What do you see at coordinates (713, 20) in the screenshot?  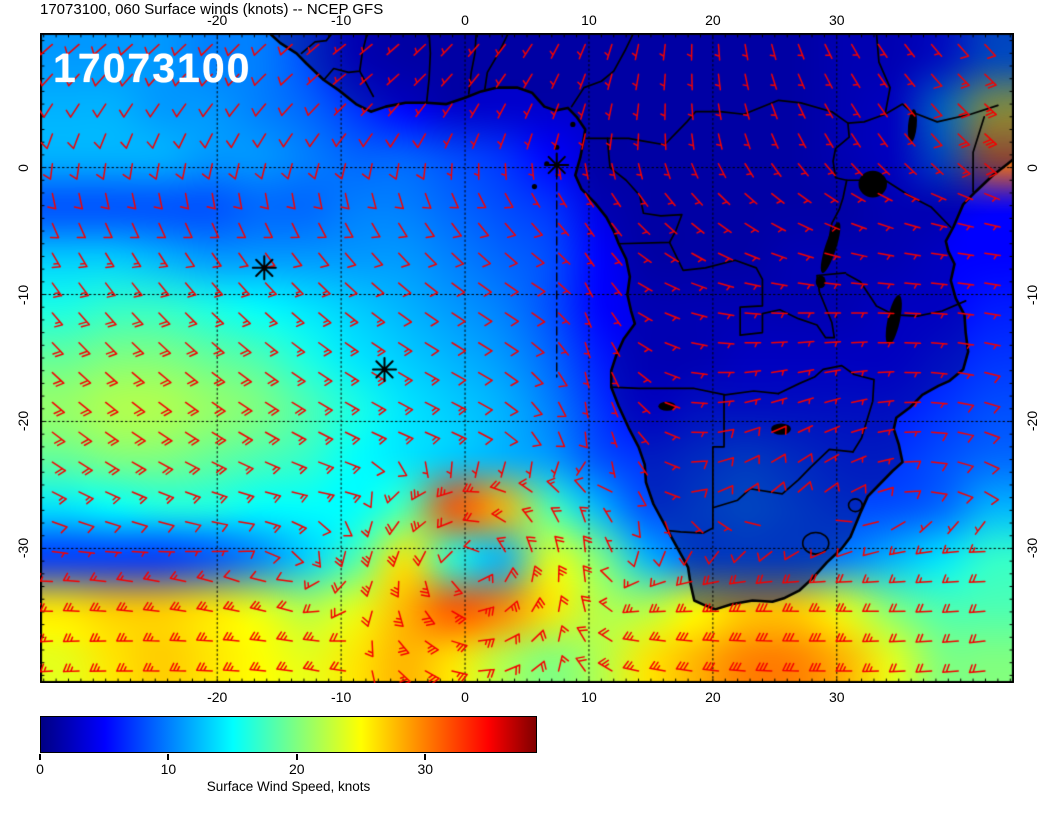 I see `x-tick-label-top: 20` at bounding box center [713, 20].